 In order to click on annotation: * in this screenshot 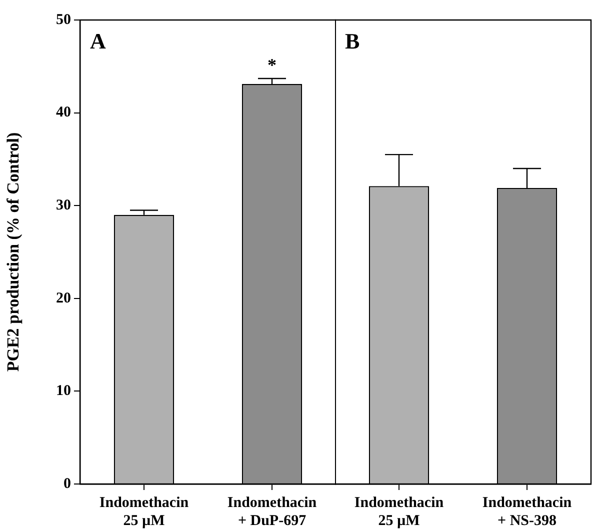, I will do `click(272, 65)`.